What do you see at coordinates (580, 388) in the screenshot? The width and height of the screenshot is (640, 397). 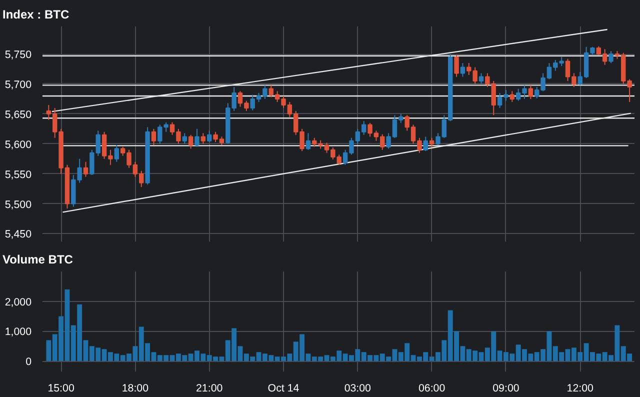 I see `x-tick-label: 12:00` at bounding box center [580, 388].